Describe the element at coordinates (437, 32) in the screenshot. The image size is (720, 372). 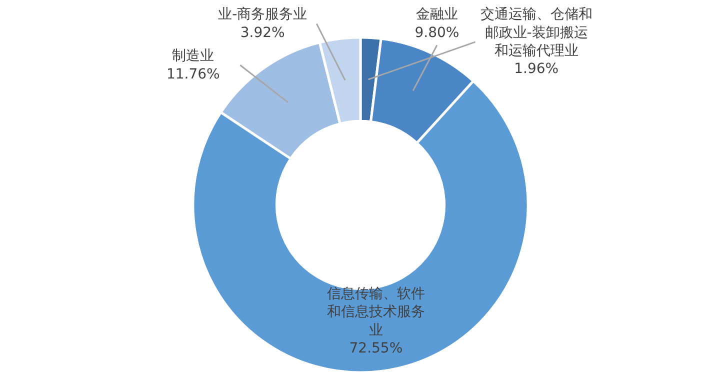
I see `data-label: 9.80%` at that location.